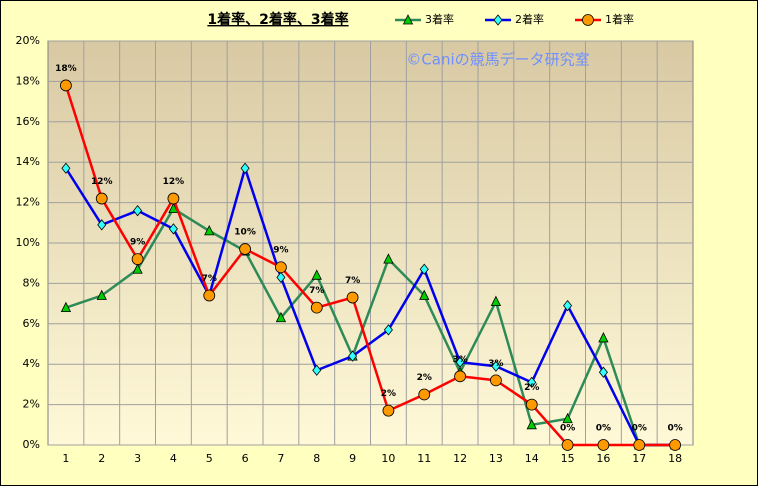 This screenshot has height=486, width=758. What do you see at coordinates (352, 458) in the screenshot?
I see `x-tick-label: 9` at bounding box center [352, 458].